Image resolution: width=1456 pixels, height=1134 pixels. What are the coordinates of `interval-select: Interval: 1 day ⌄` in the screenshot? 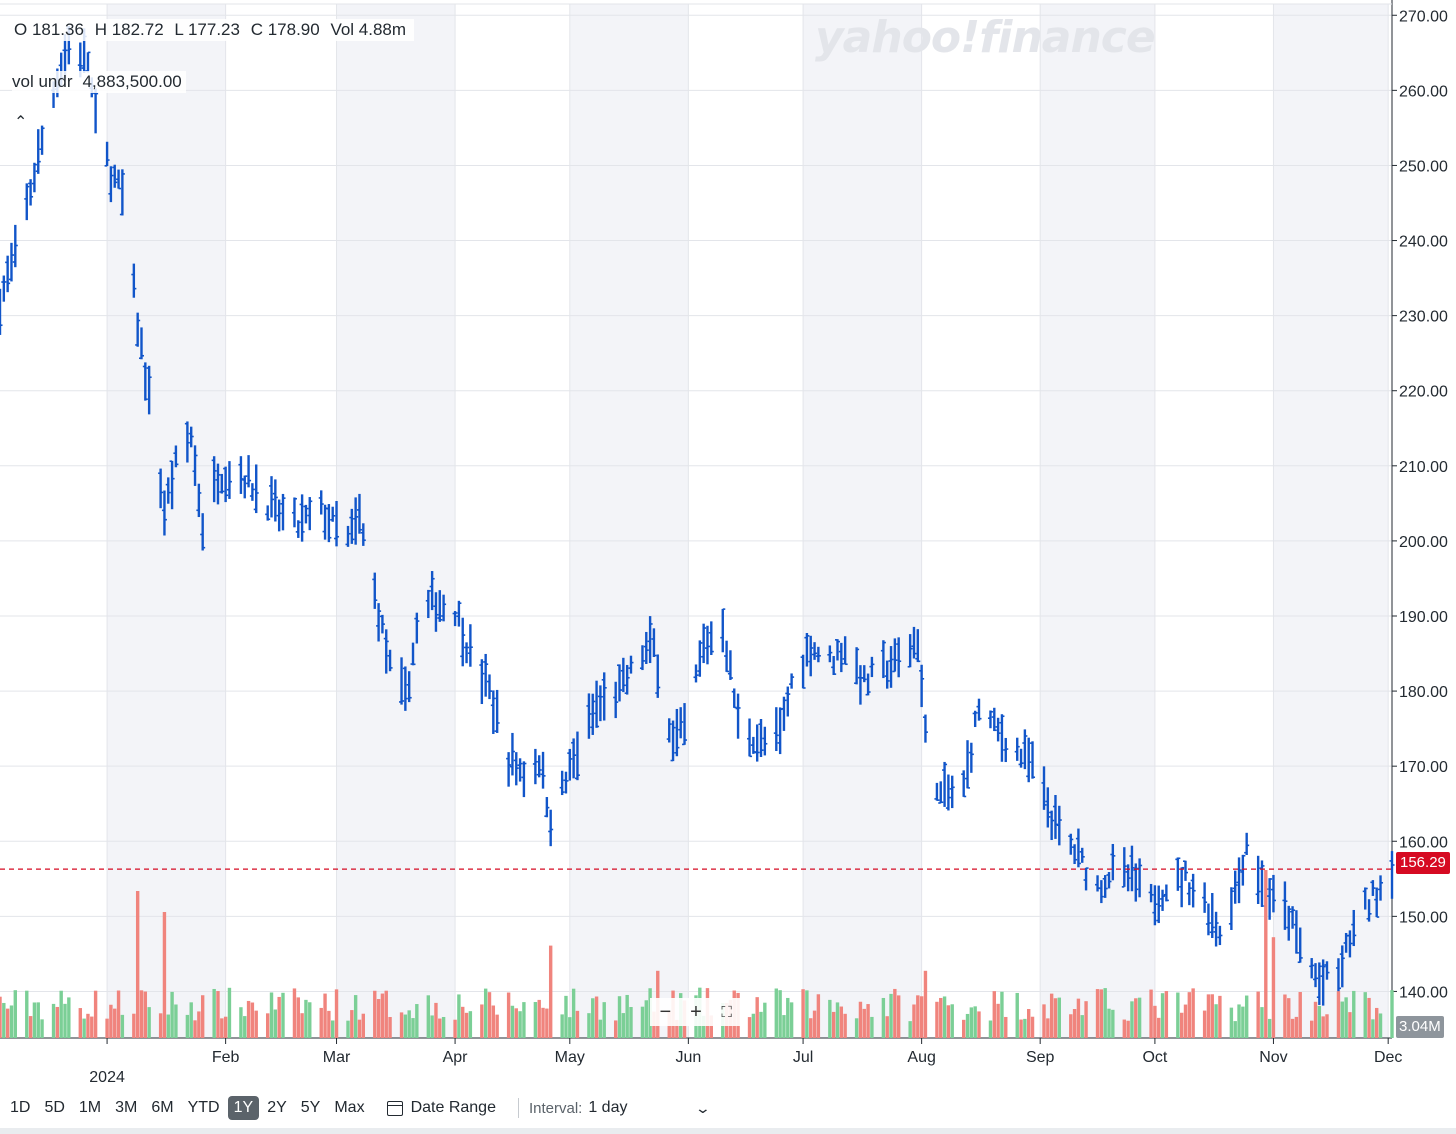 It's located at (620, 1108).